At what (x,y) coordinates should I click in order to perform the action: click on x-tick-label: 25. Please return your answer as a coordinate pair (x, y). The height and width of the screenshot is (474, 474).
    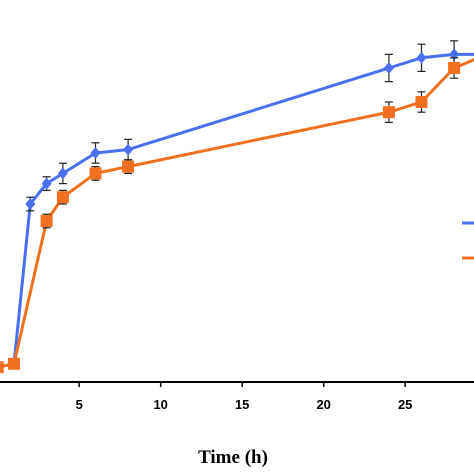
    Looking at the image, I should click on (405, 404).